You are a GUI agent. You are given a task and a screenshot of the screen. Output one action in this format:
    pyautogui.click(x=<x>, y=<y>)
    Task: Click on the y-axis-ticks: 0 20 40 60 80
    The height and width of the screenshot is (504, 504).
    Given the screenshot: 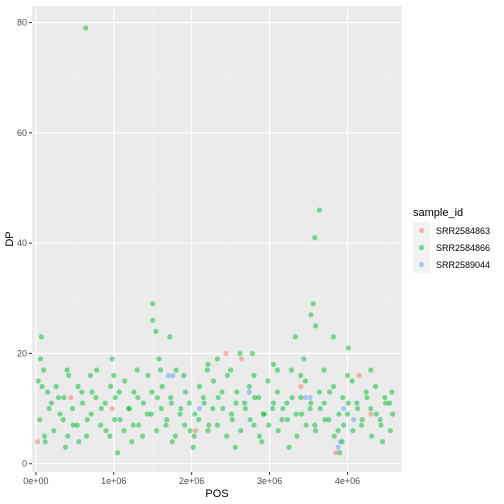 What is the action you would take?
    pyautogui.click(x=24, y=243)
    